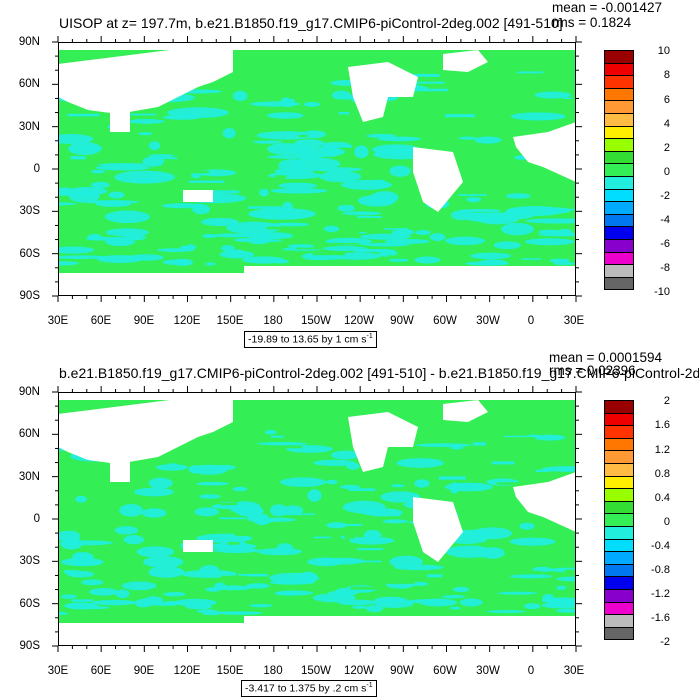 The width and height of the screenshot is (700, 700). What do you see at coordinates (531, 671) in the screenshot?
I see `lon-tick-label: 0` at bounding box center [531, 671].